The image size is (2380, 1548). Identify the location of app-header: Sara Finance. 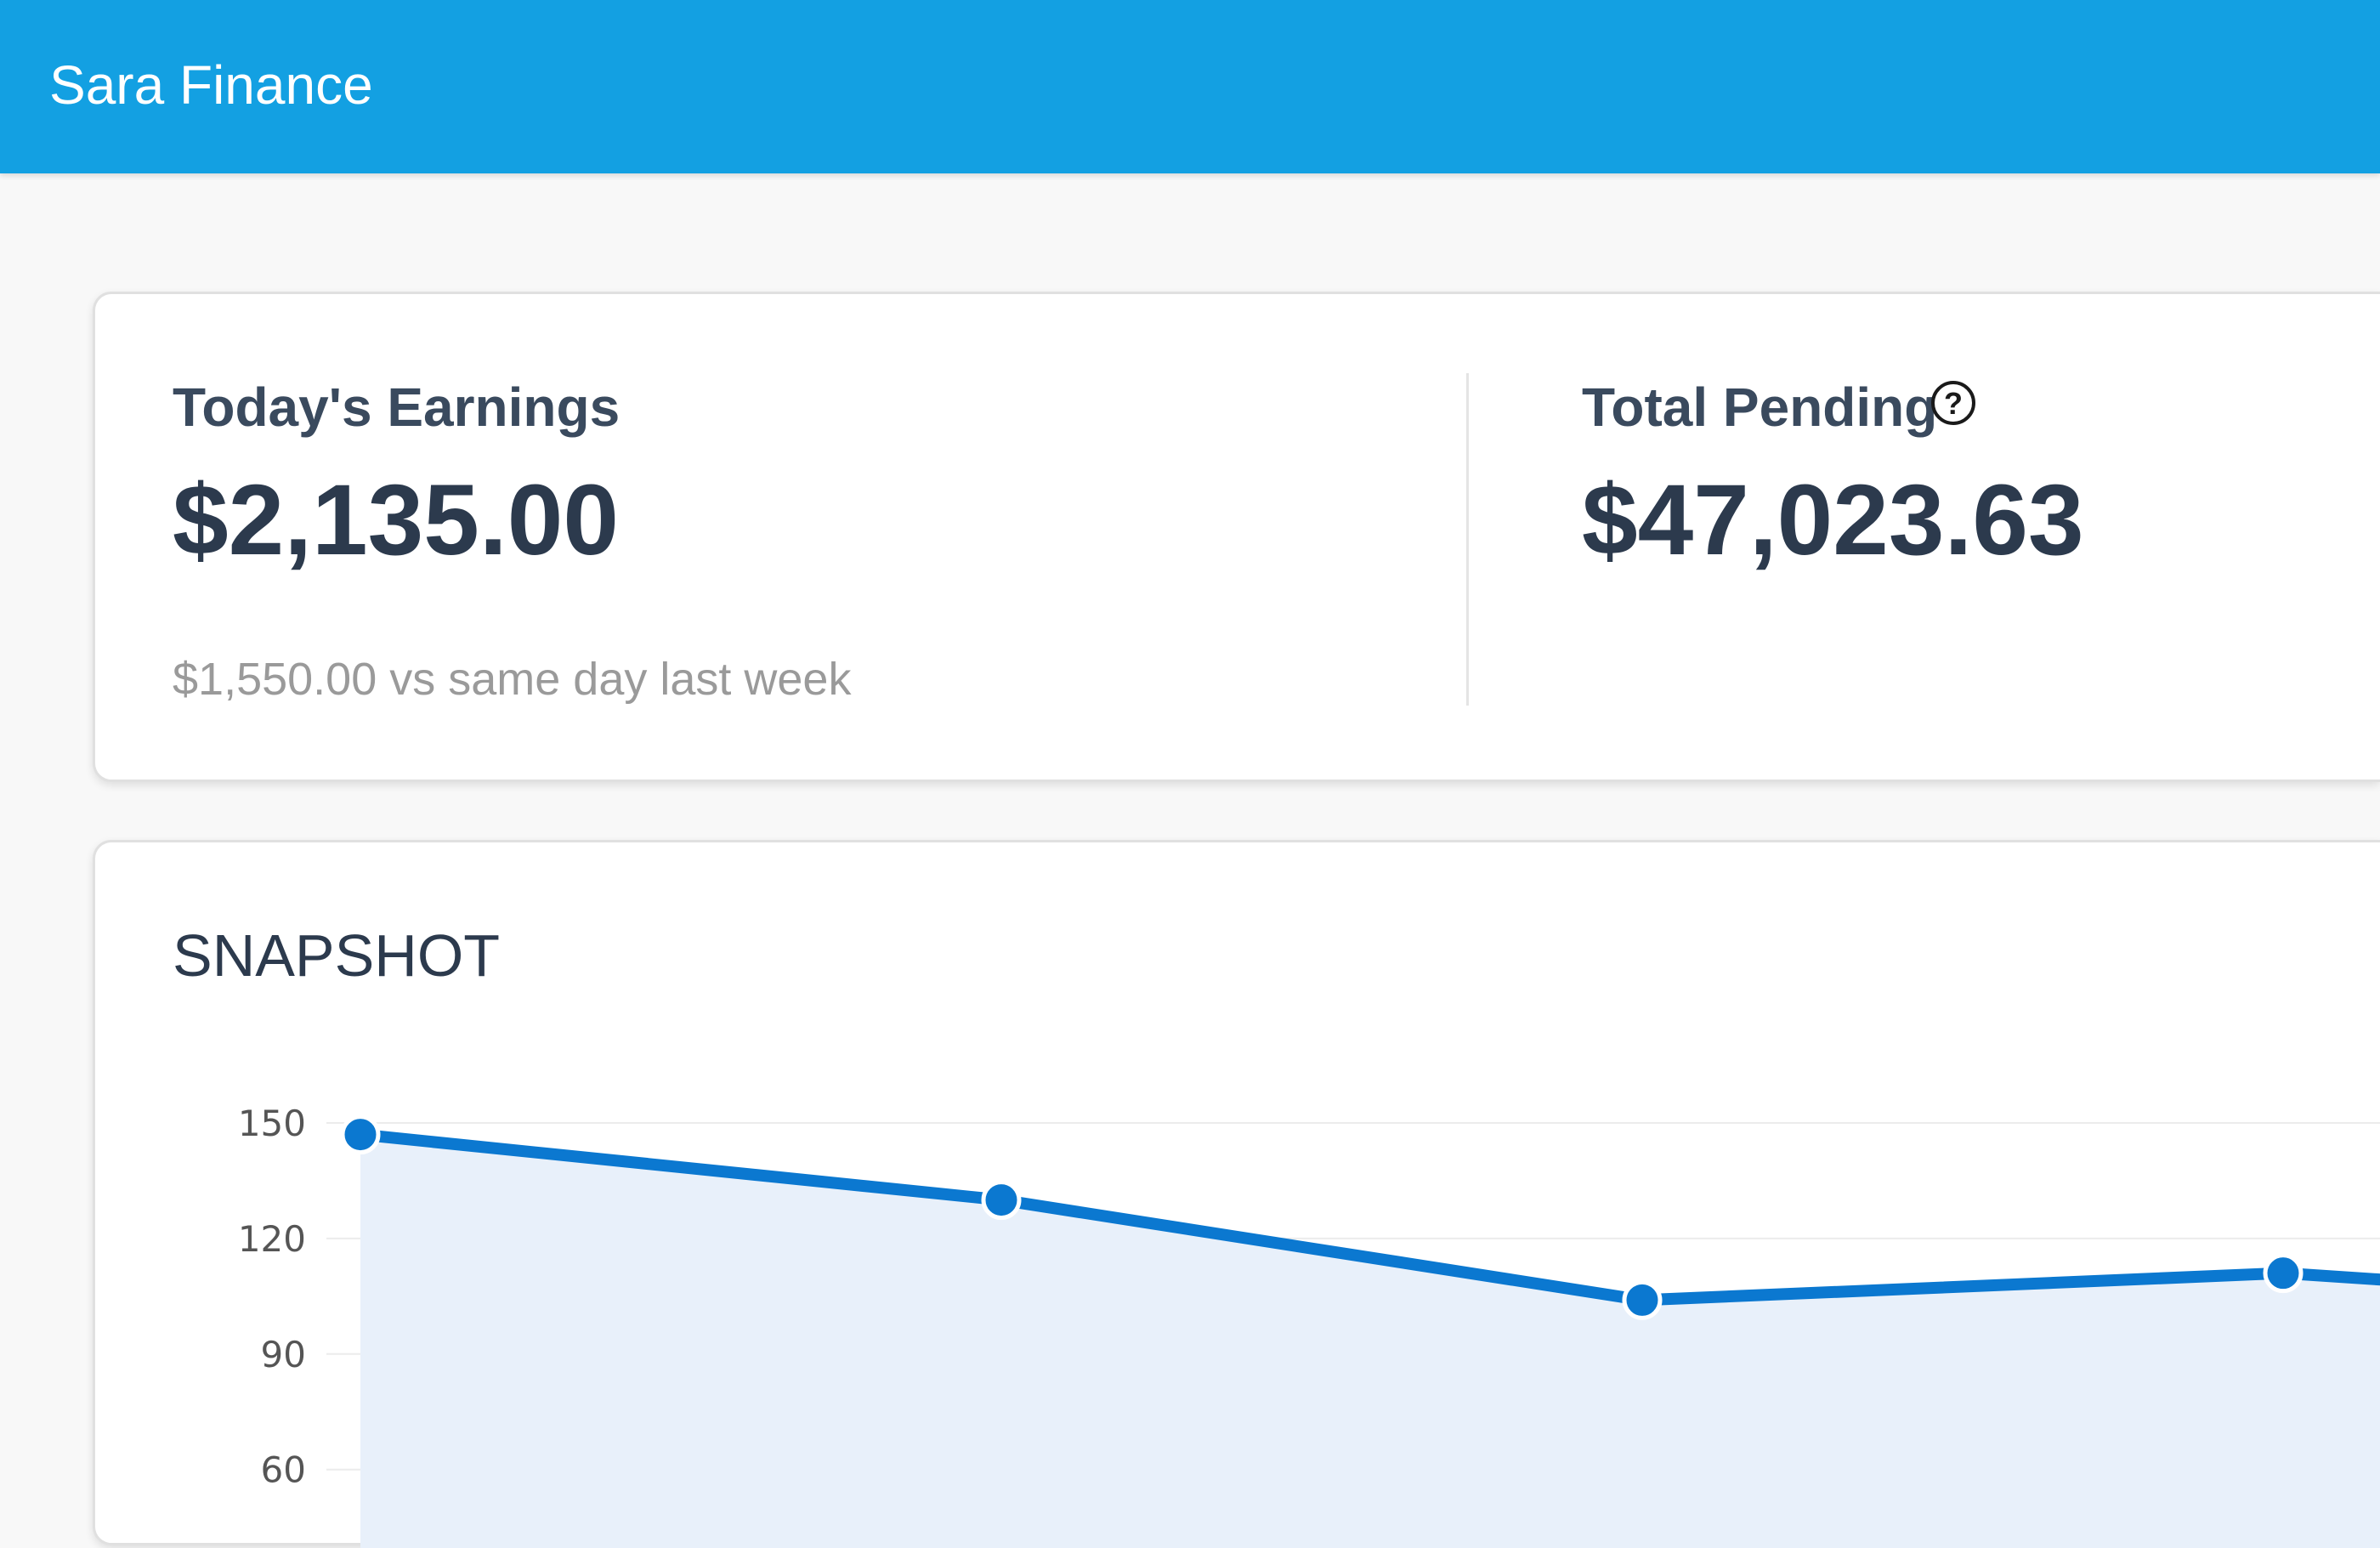
(1190, 87).